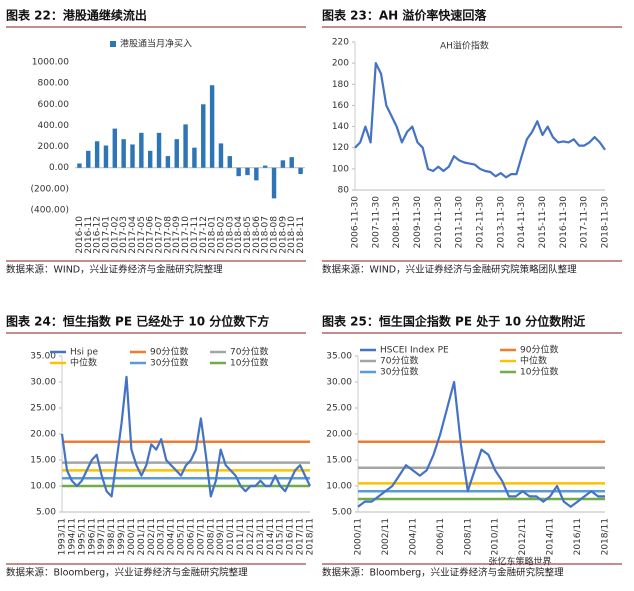 The height and width of the screenshot is (591, 634). I want to click on legend-label: 中位数, so click(533, 361).